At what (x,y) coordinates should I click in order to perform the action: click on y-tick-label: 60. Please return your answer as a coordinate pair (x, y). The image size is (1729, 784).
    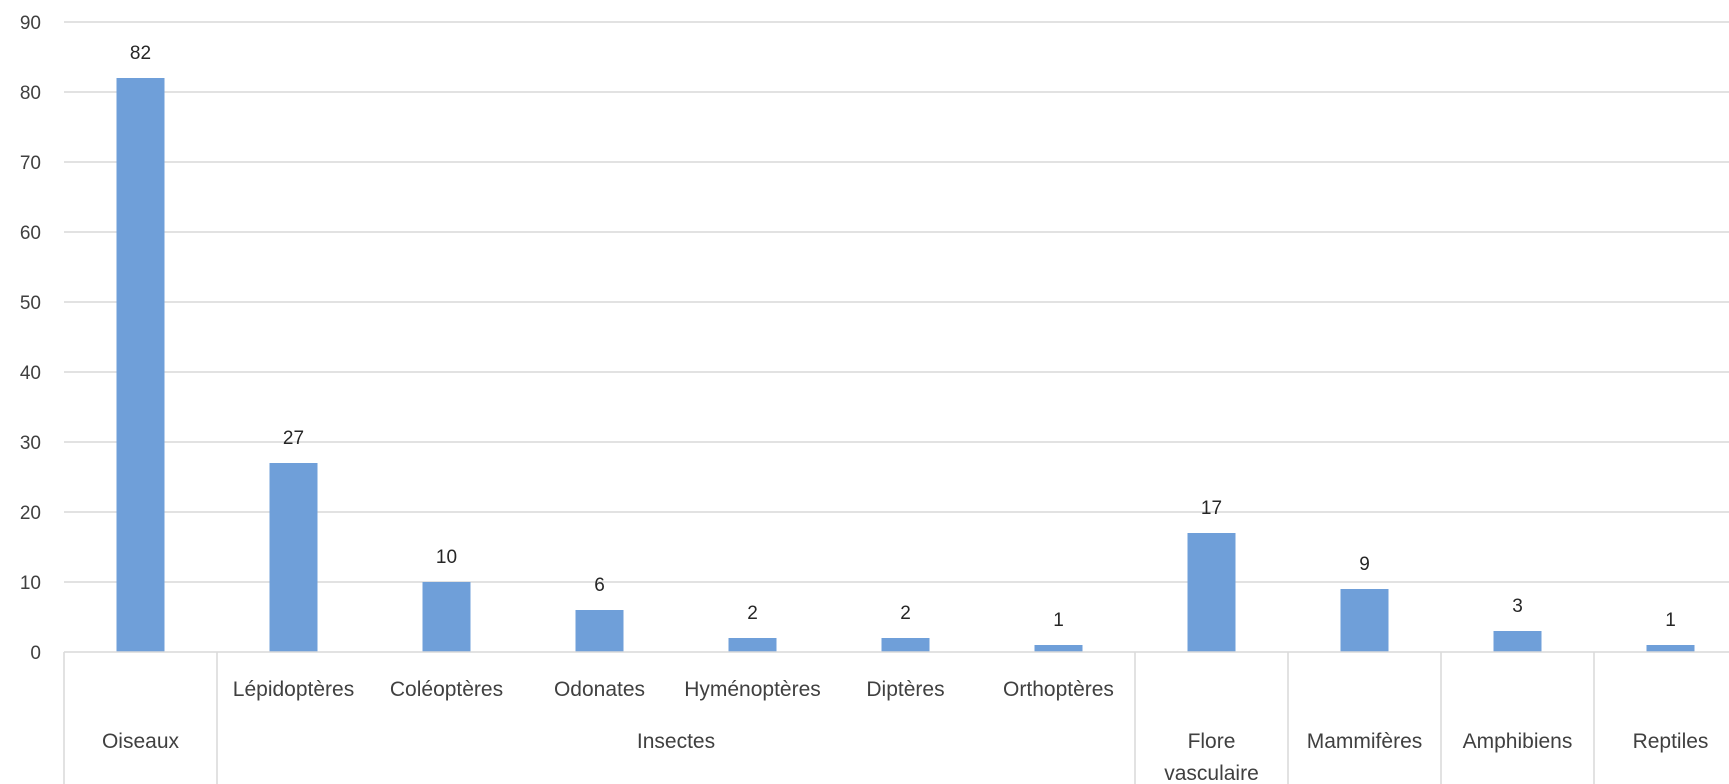
    Looking at the image, I should click on (30, 233).